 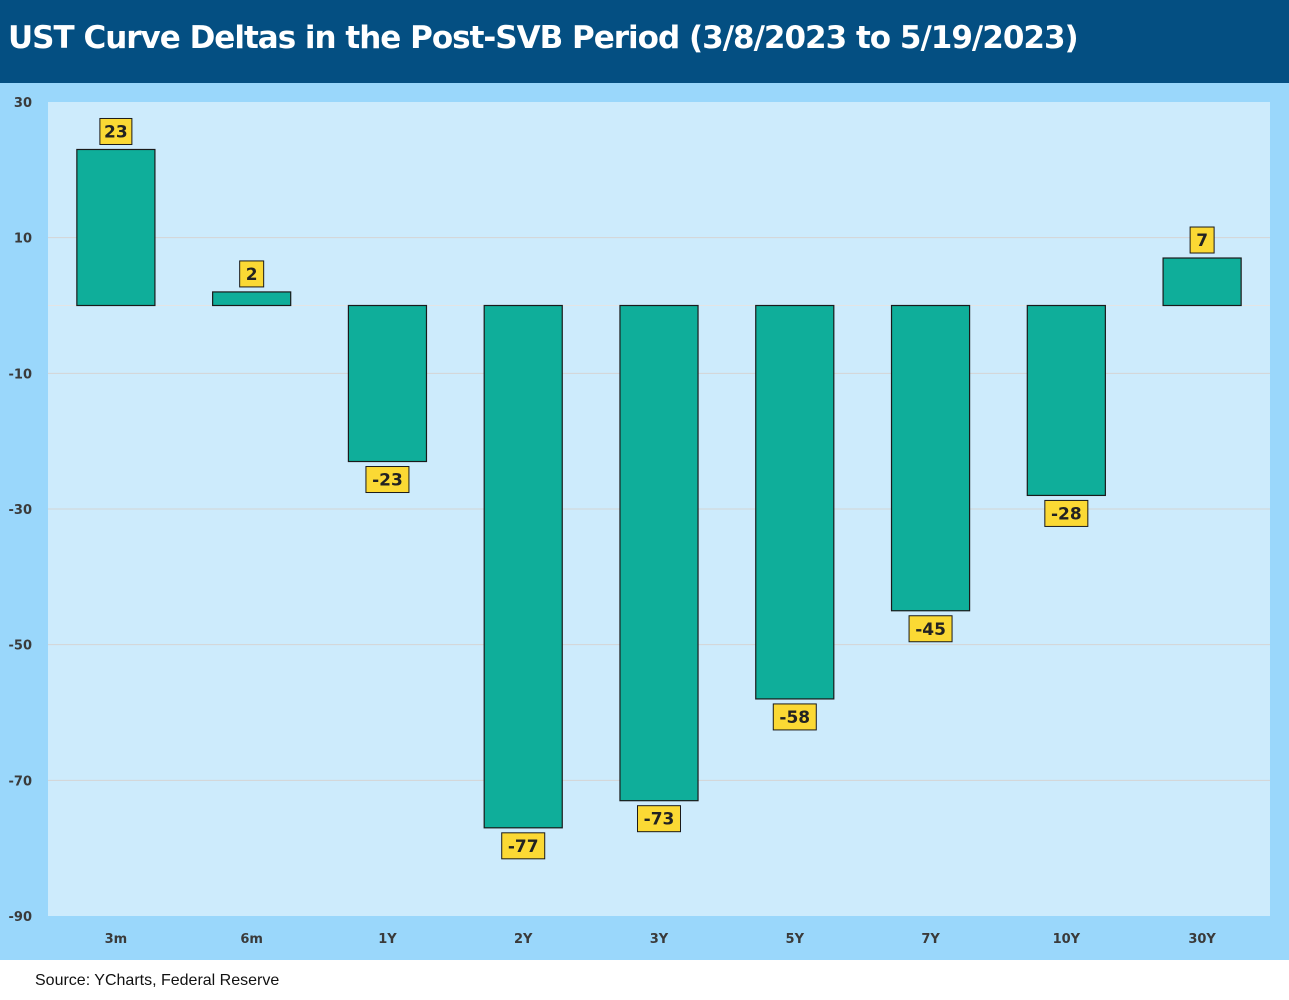 I want to click on data-label: 2, so click(x=252, y=275).